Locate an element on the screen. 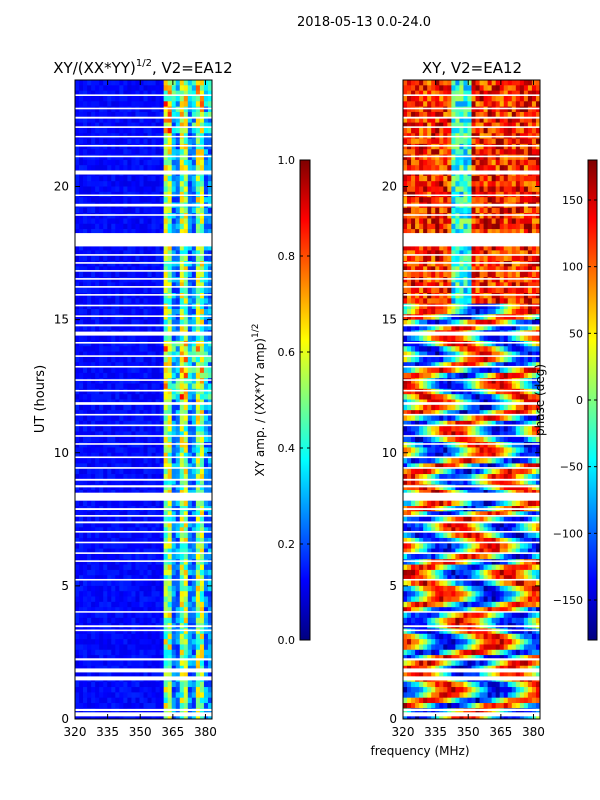 The image size is (600, 800). x-tick-label: 365 is located at coordinates (172, 732).